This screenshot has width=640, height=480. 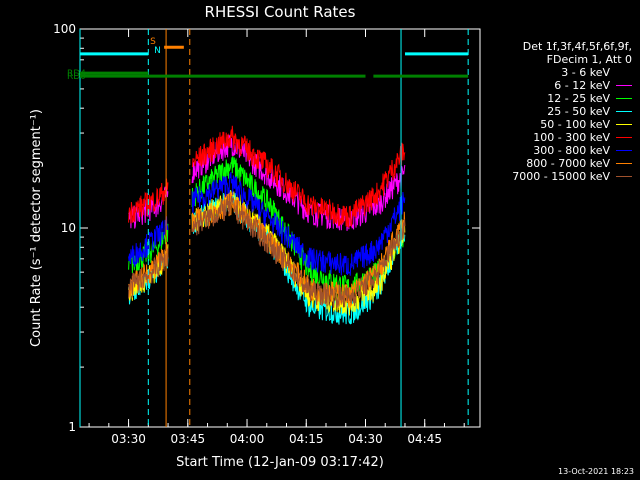 I want to click on x-tick-label: 04:00, so click(x=247, y=439).